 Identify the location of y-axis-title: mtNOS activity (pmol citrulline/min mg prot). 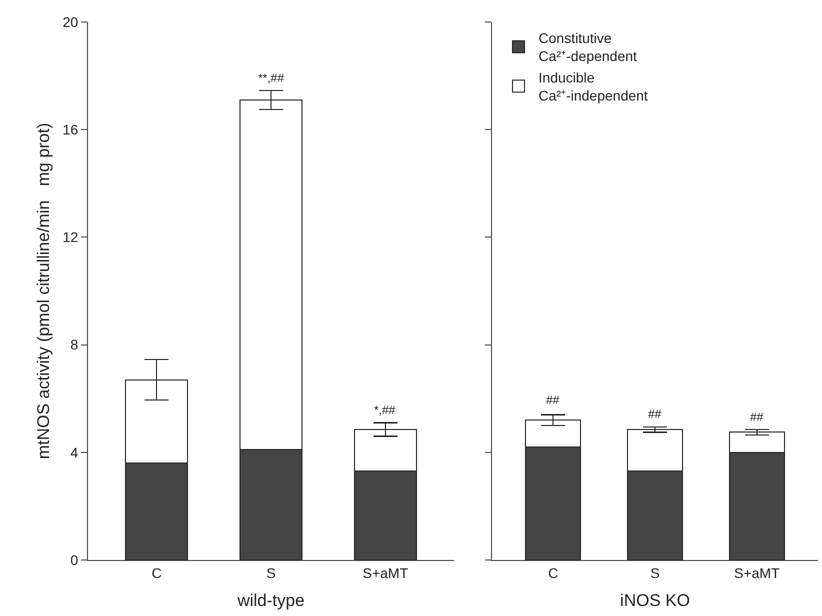
(44, 291).